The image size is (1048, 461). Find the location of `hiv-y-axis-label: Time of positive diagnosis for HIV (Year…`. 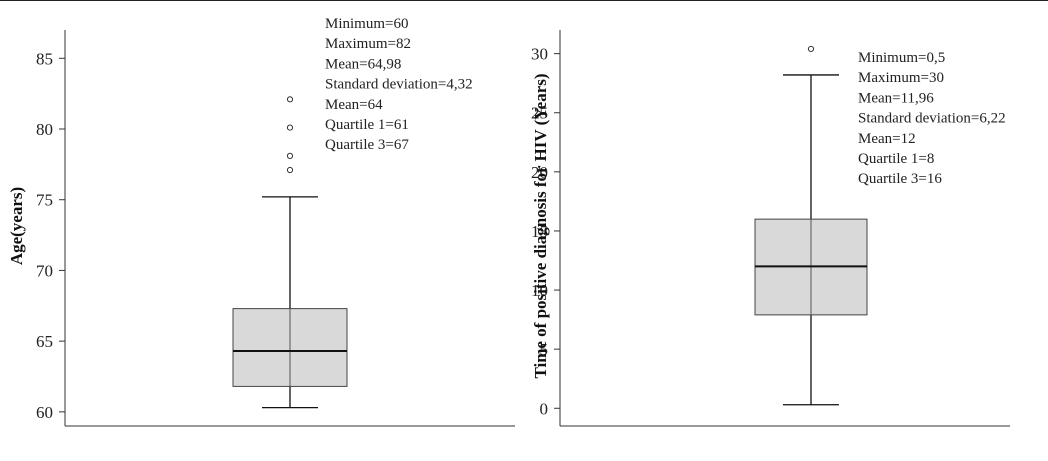

hiv-y-axis-label: Time of positive diagnosis for HIV (Year… is located at coordinates (540, 225).